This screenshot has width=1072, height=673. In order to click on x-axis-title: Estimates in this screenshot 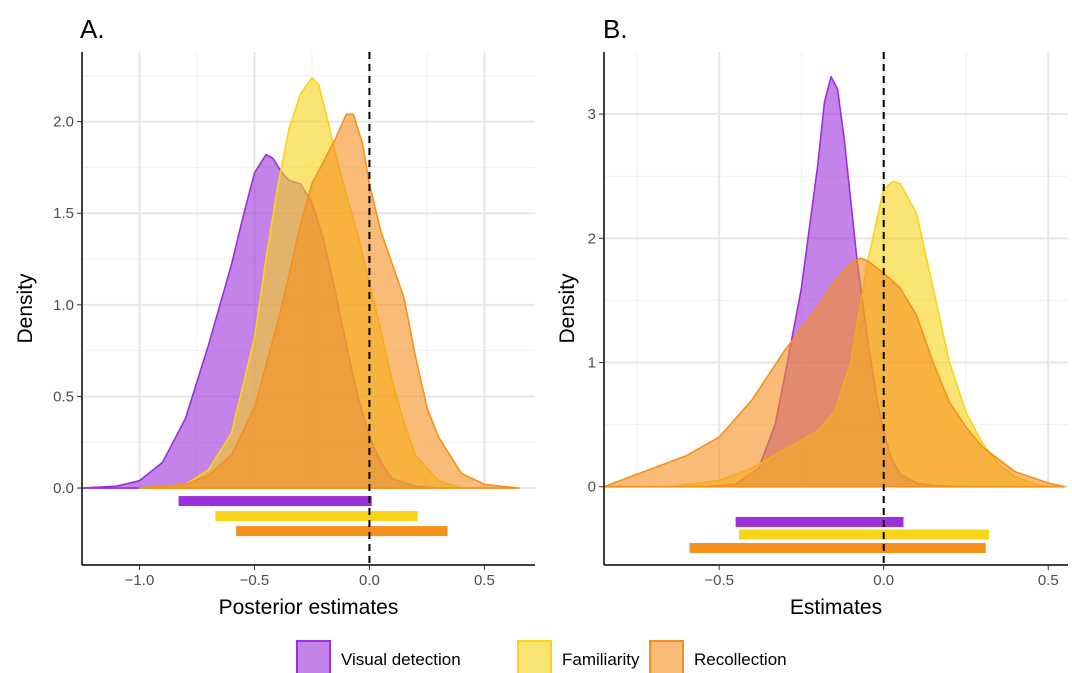, I will do `click(836, 607)`.